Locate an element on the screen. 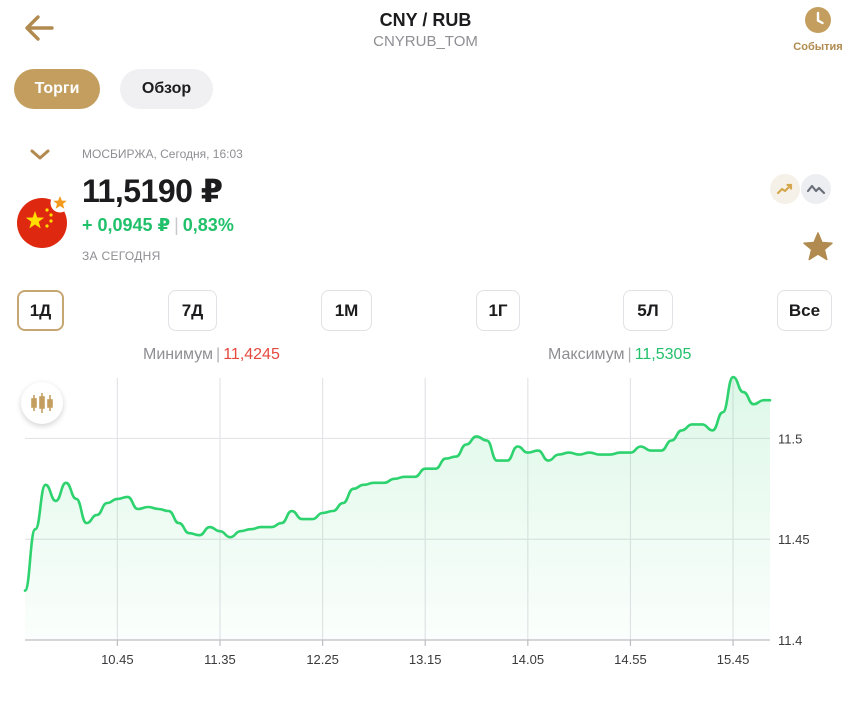 Image resolution: width=851 pixels, height=705 pixels. x-axis-tick-label: 11.35 is located at coordinates (220, 659).